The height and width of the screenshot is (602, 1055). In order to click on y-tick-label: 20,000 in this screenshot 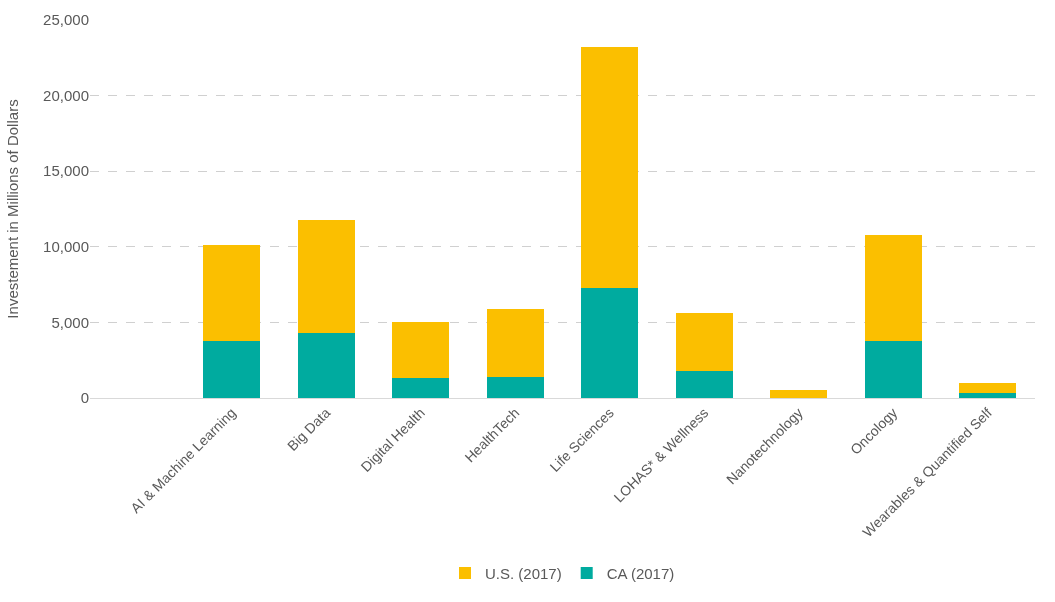, I will do `click(66, 95)`.